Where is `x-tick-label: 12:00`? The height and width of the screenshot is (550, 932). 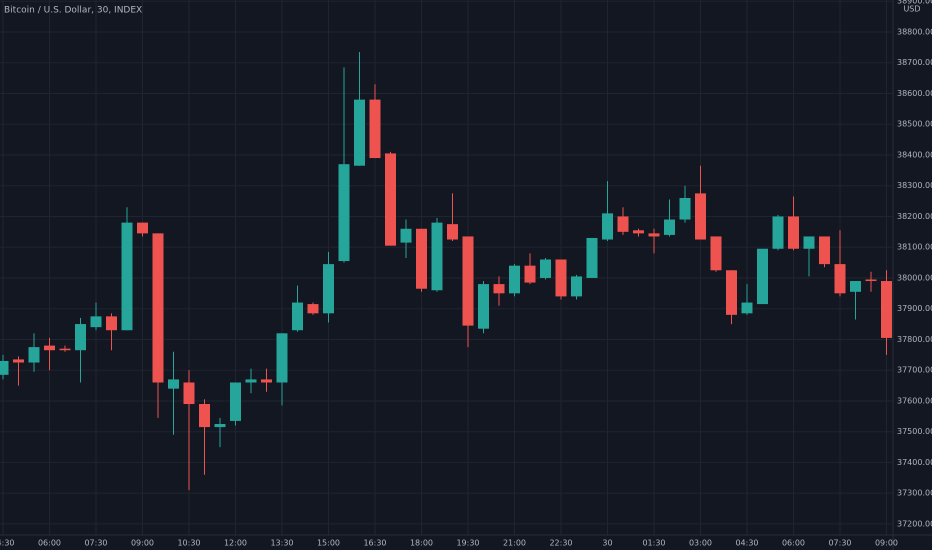
x-tick-label: 12:00 is located at coordinates (235, 543).